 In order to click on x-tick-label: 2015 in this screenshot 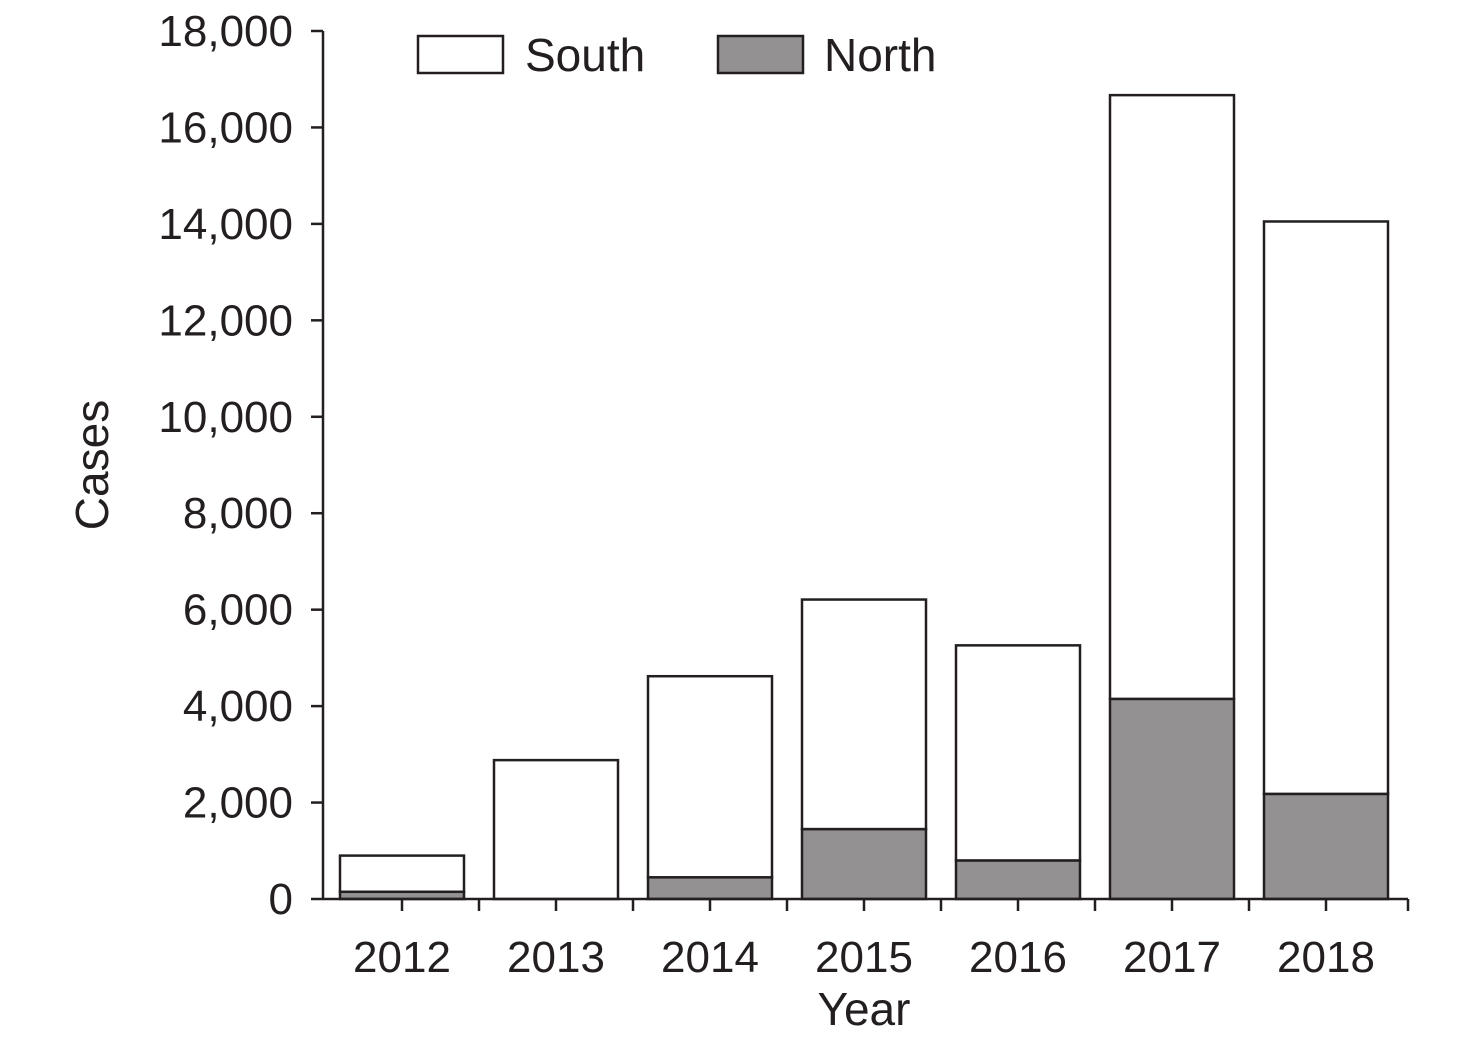, I will do `click(864, 957)`.